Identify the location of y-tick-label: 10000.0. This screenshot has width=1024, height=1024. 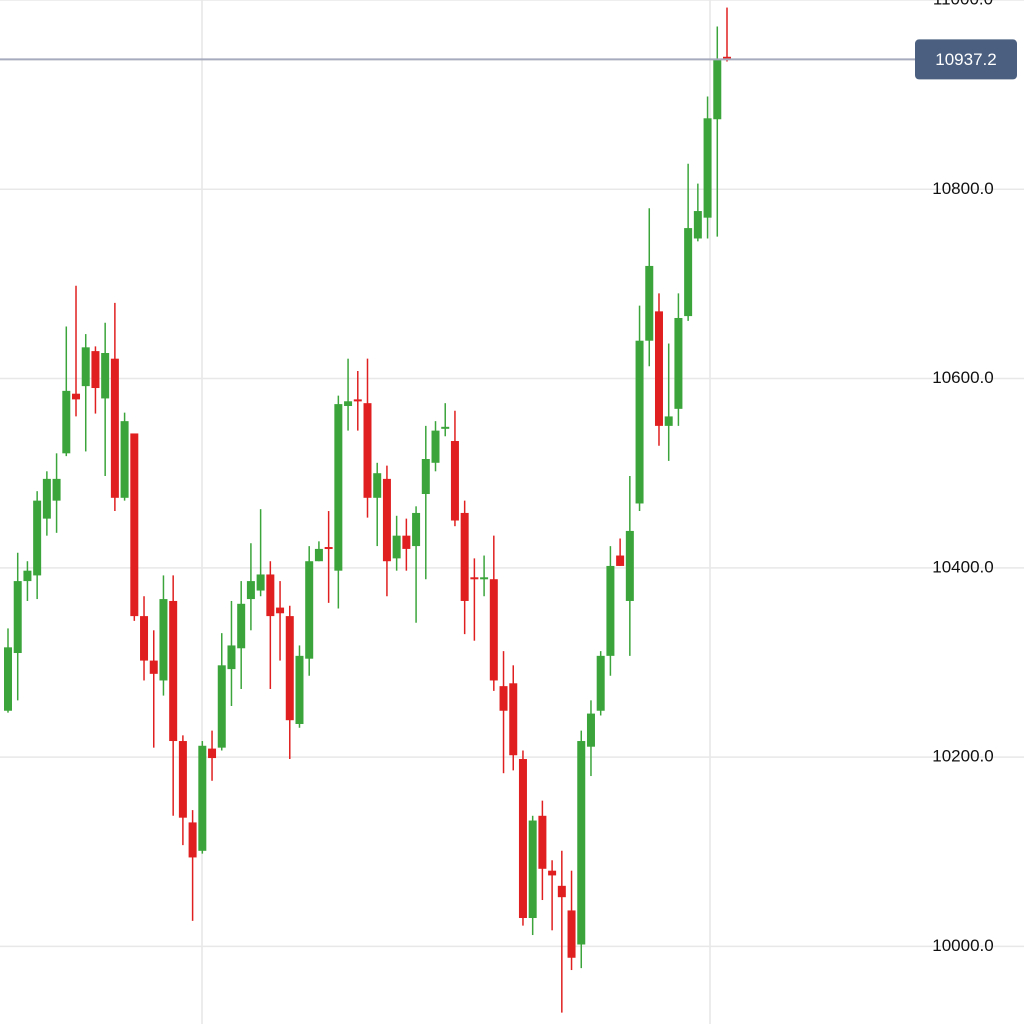
(962, 945).